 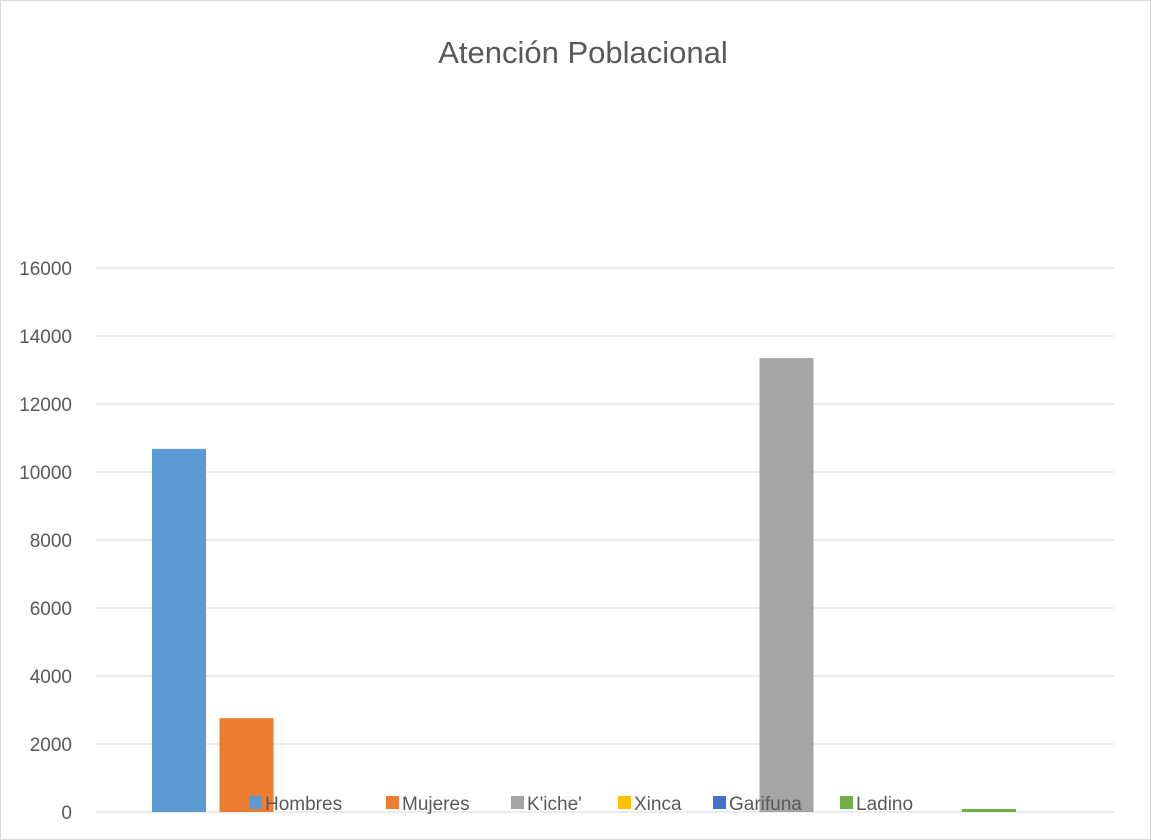 What do you see at coordinates (989, 810) in the screenshot?
I see `bar-ladino` at bounding box center [989, 810].